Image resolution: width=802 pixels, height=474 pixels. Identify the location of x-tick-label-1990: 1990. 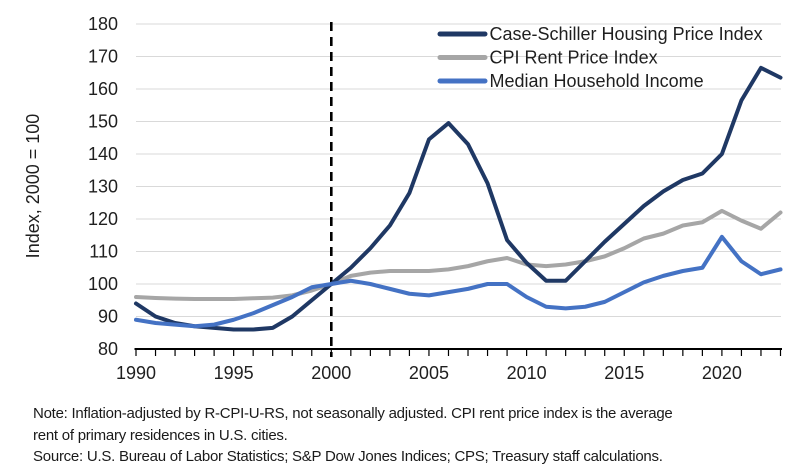
(136, 373).